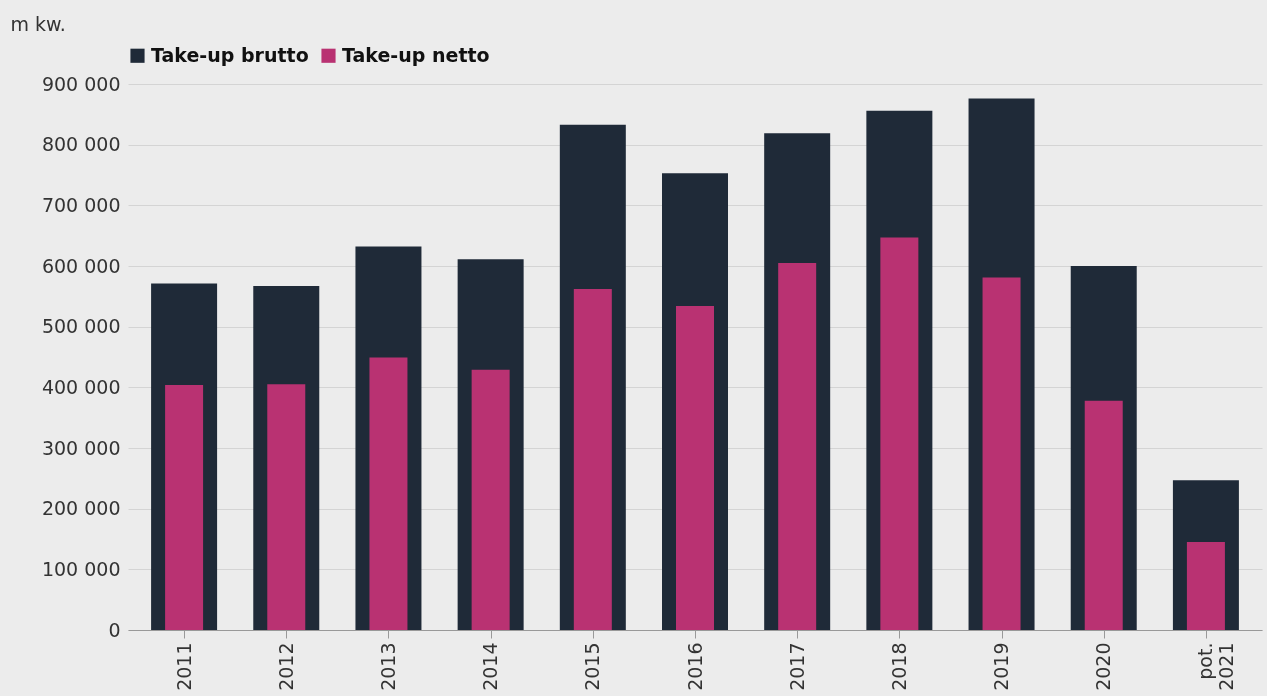 Image resolution: width=1267 pixels, height=696 pixels. What do you see at coordinates (285, 666) in the screenshot?
I see `x-tick-label: 2012` at bounding box center [285, 666].